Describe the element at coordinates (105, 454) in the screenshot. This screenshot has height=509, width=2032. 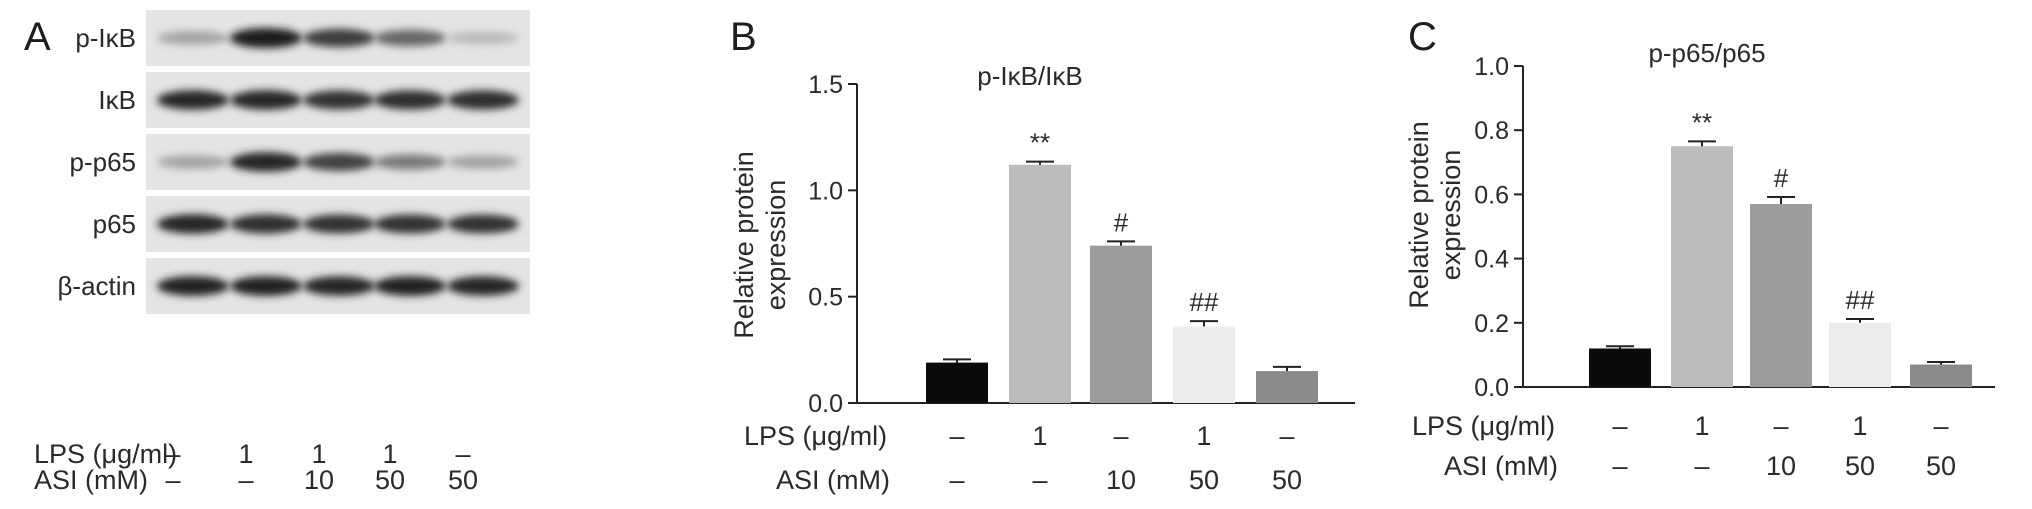
I see `panel-a-lps-label: LPS (μg/ml)` at that location.